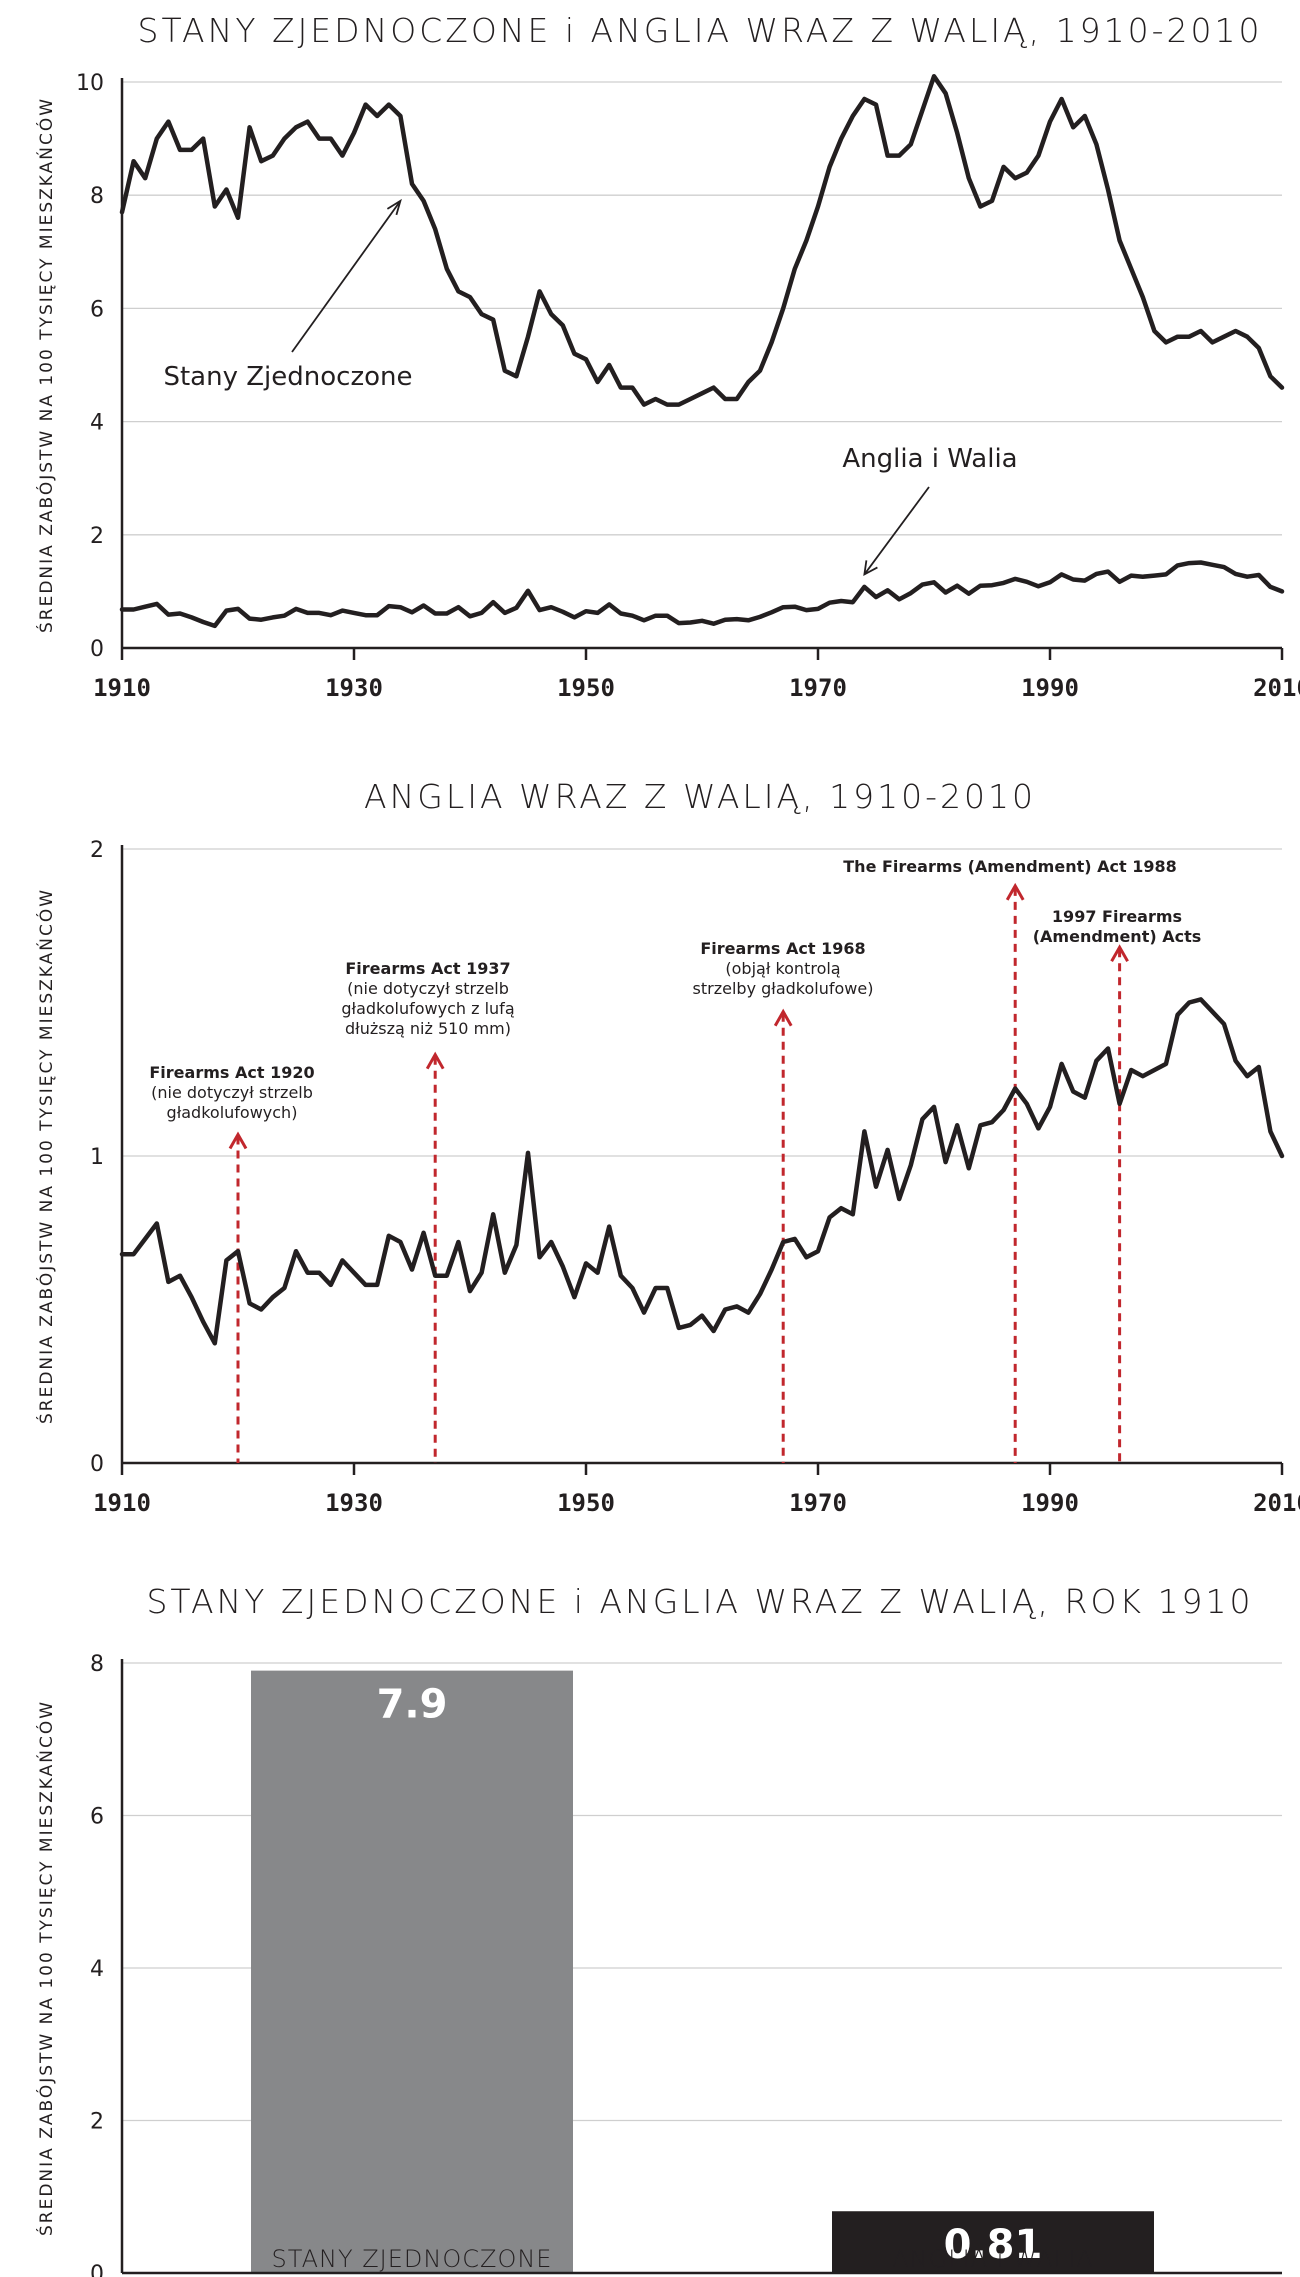  Describe the element at coordinates (929, 459) in the screenshot. I see `annotation-label-anglia-i-walia: Anglia i Walia` at that location.